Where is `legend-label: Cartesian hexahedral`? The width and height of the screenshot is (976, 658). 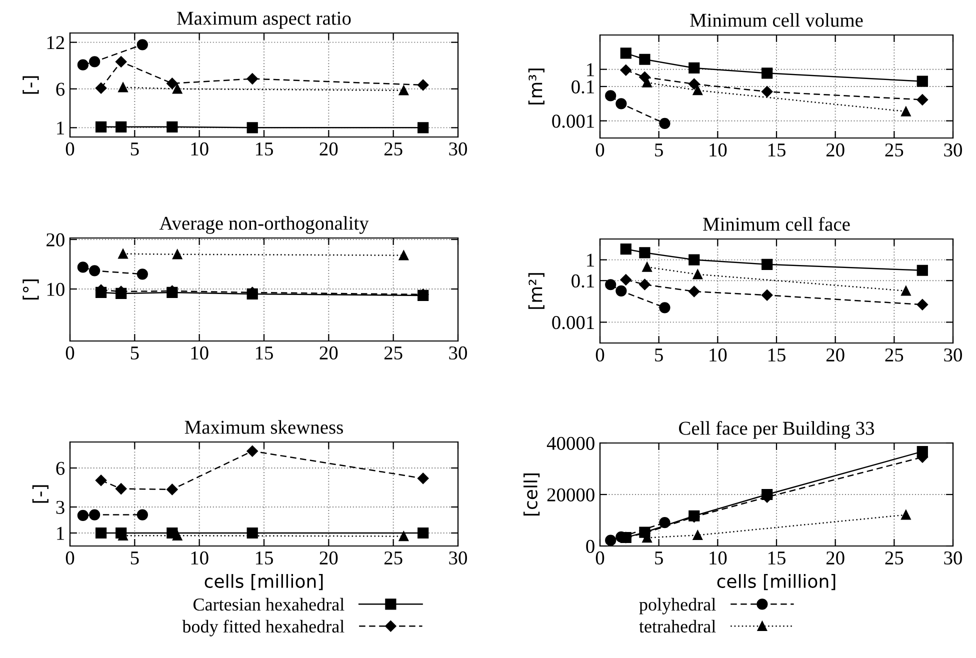 legend-label: Cartesian hexahedral is located at coordinates (268, 604).